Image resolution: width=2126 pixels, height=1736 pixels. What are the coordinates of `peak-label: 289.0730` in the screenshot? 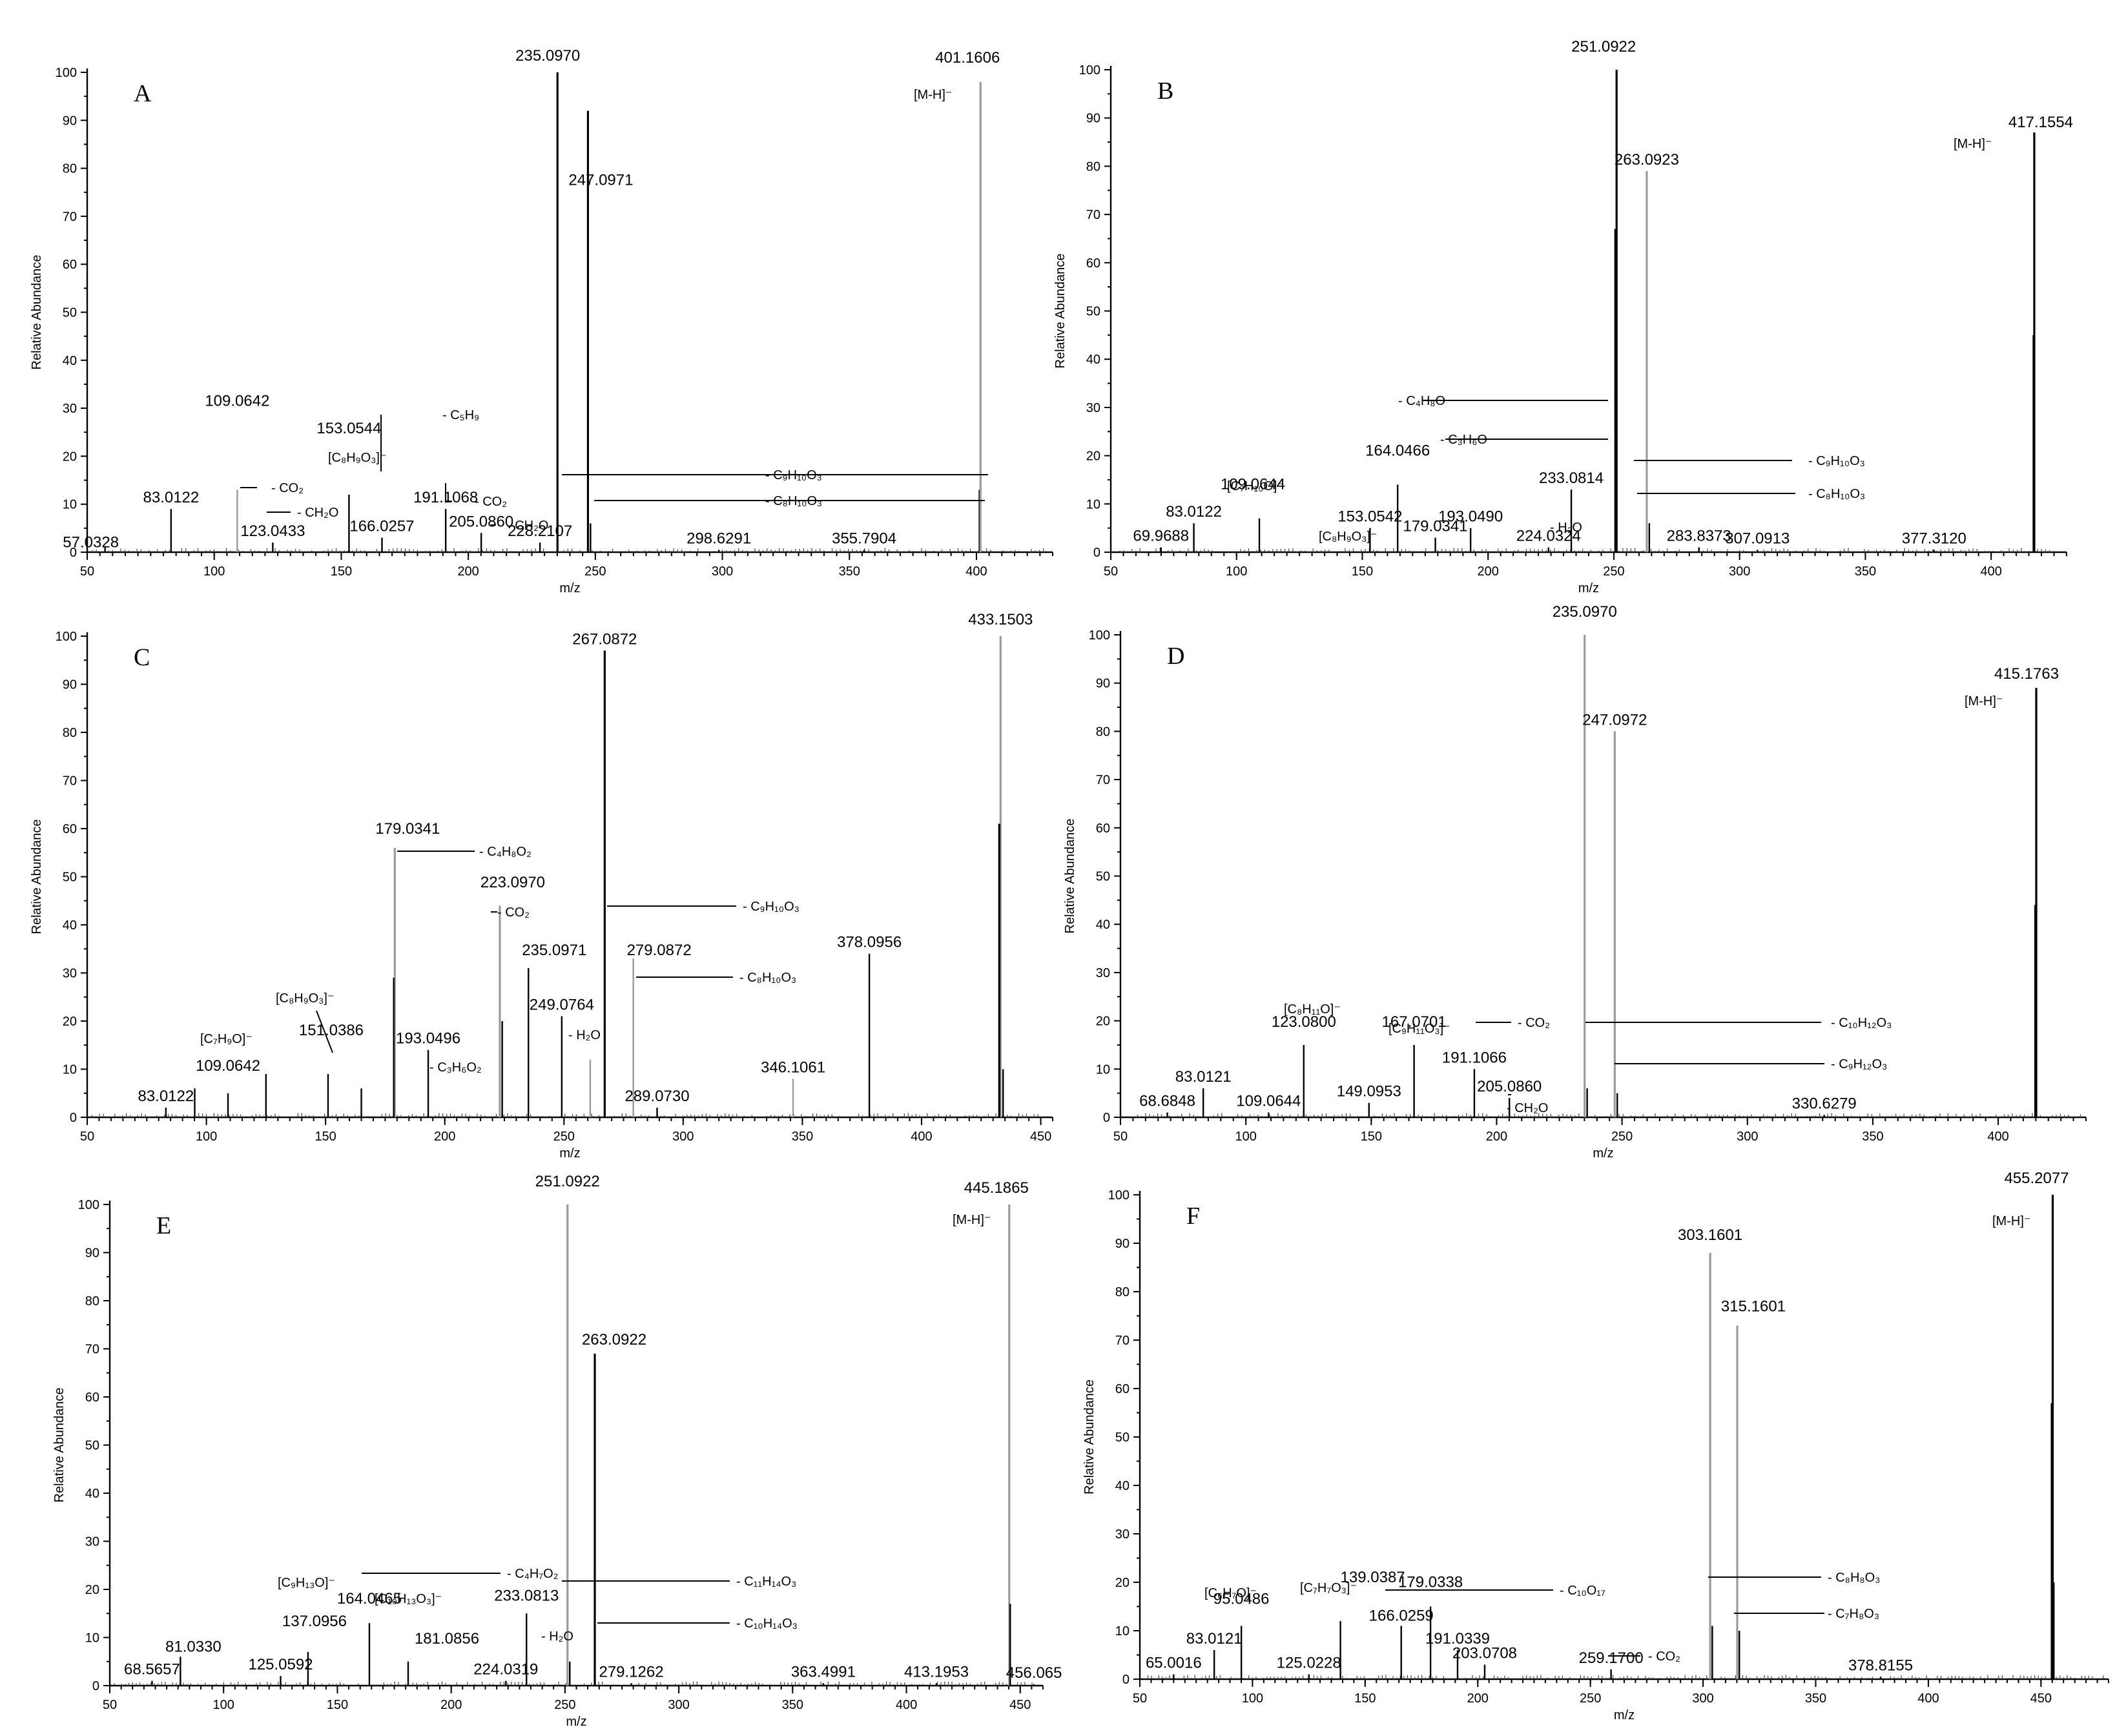 It's located at (656, 1096).